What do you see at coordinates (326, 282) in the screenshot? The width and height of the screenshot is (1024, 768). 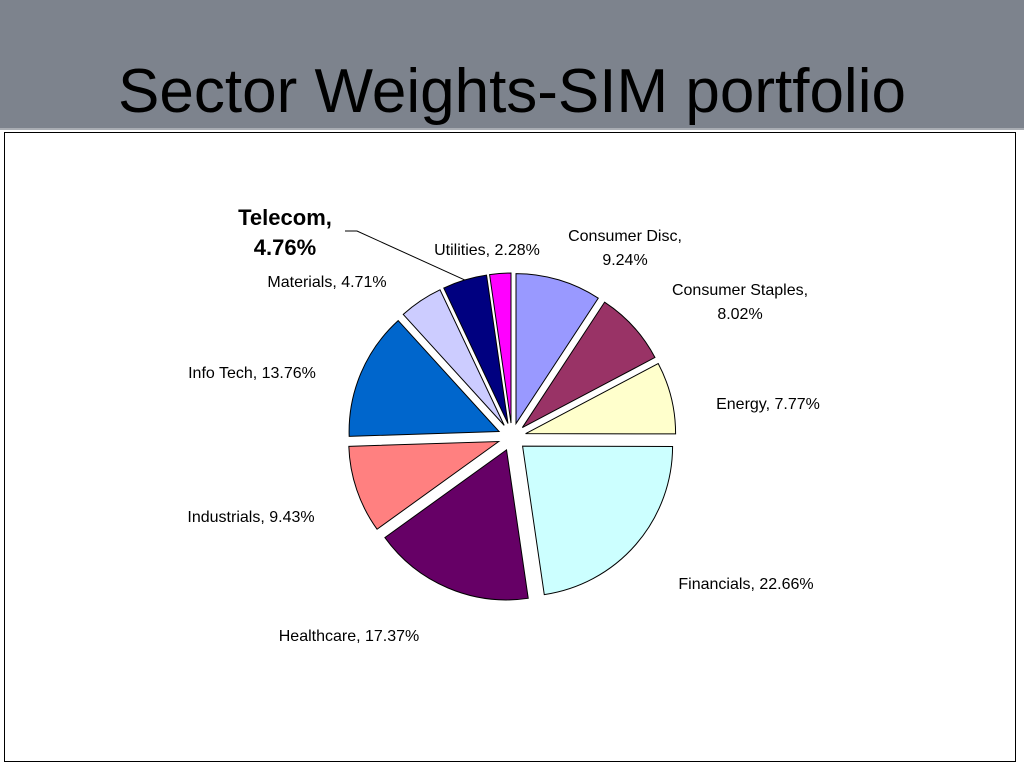 I see `data-label-materials: Materials, 4.71%` at bounding box center [326, 282].